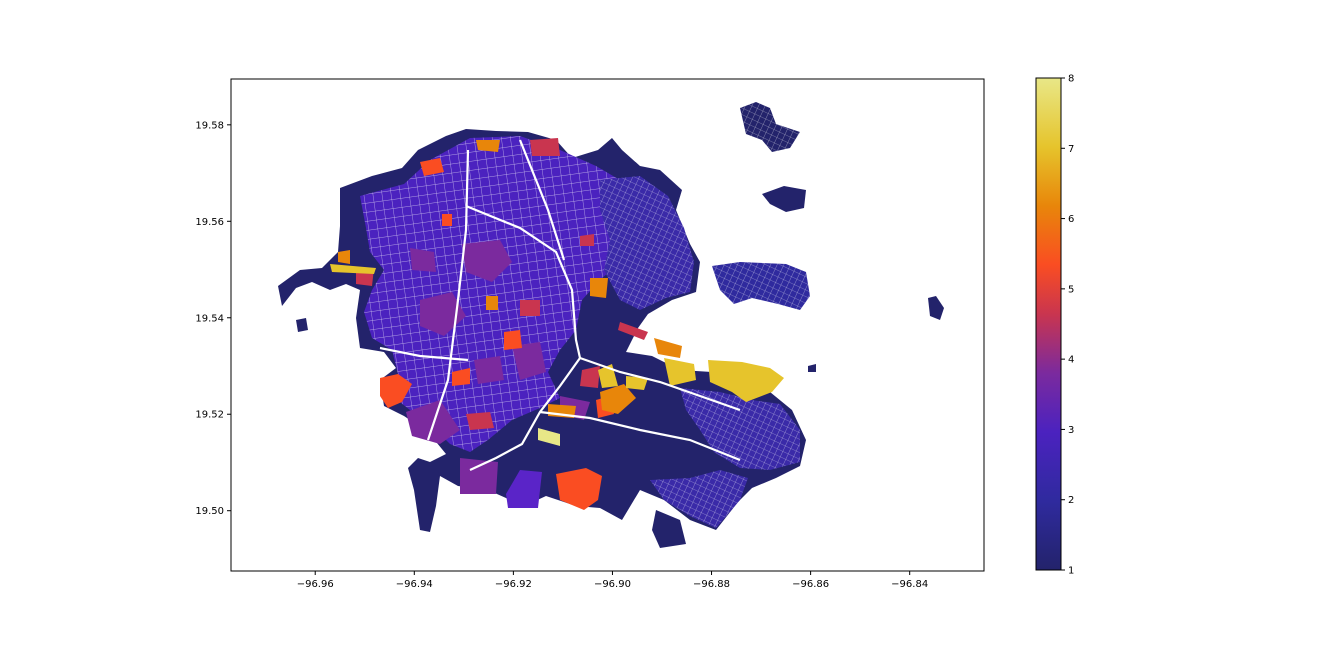 Image resolution: width=1321 pixels, height=652 pixels. What do you see at coordinates (740, 429) in the screenshot?
I see `urban-grid-southeast` at bounding box center [740, 429].